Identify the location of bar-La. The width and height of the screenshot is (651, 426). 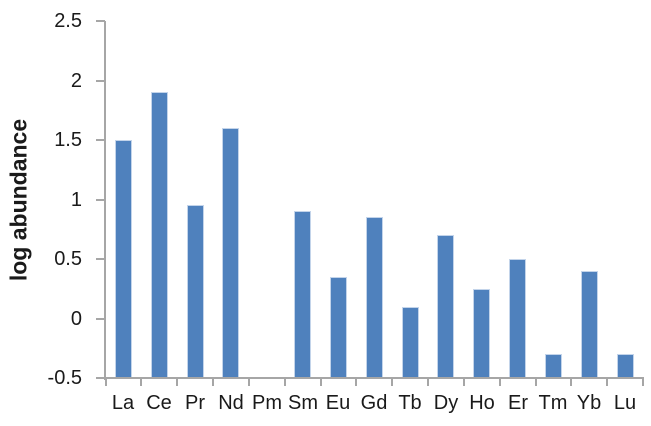
(123, 258).